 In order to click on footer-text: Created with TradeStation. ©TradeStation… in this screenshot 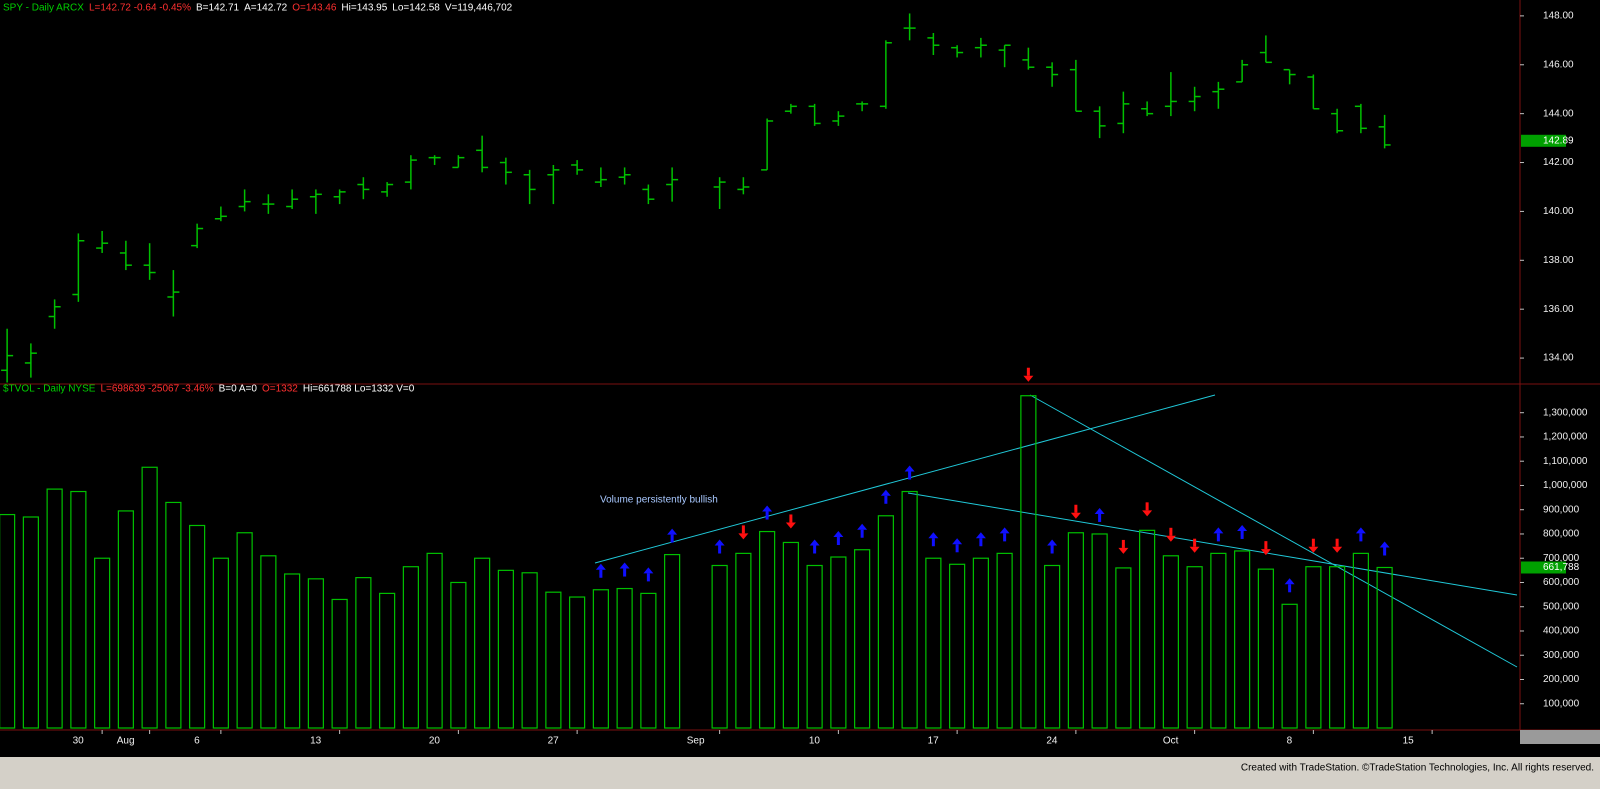, I will do `click(1417, 768)`.